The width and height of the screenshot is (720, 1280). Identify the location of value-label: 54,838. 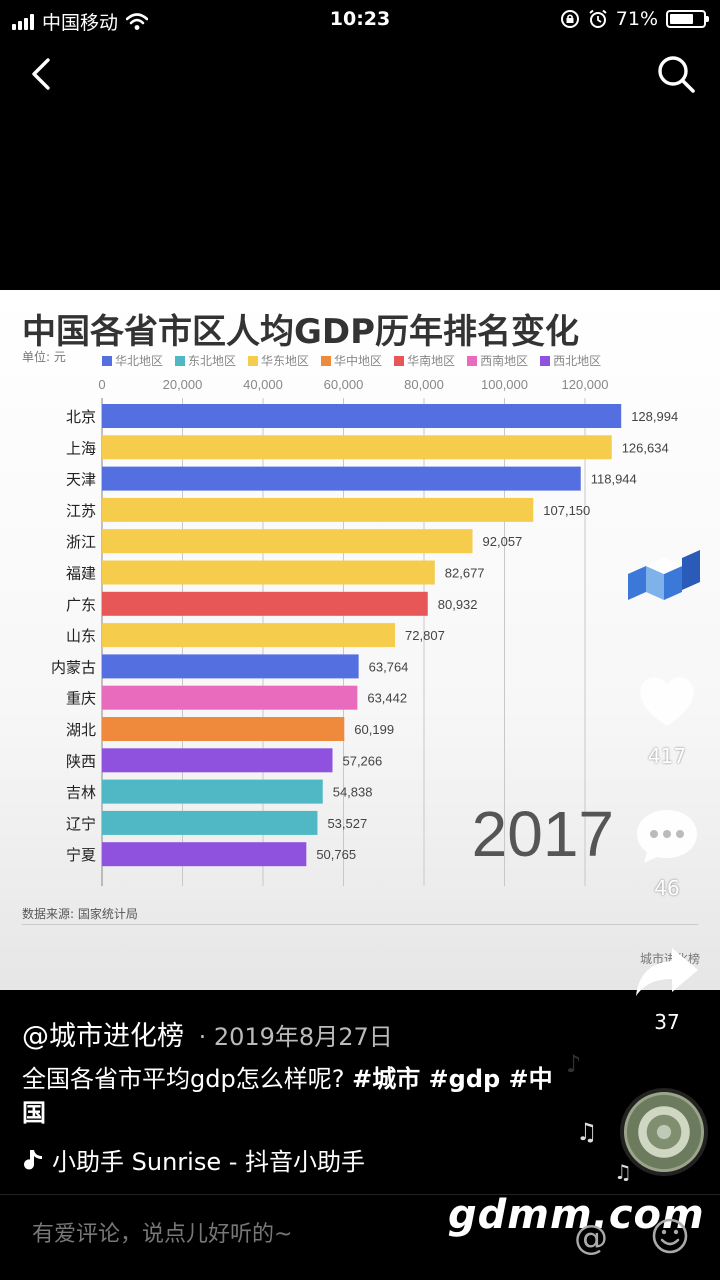
(353, 792).